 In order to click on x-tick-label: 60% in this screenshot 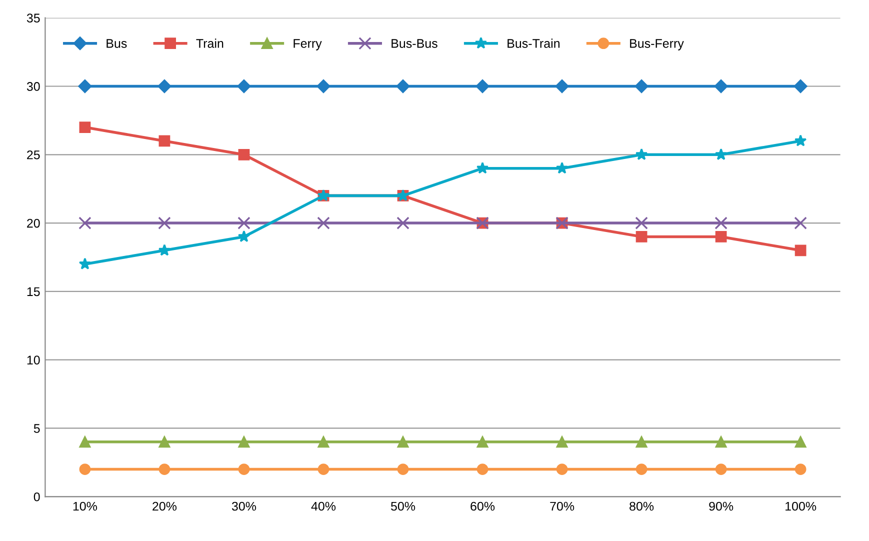, I will do `click(482, 506)`.